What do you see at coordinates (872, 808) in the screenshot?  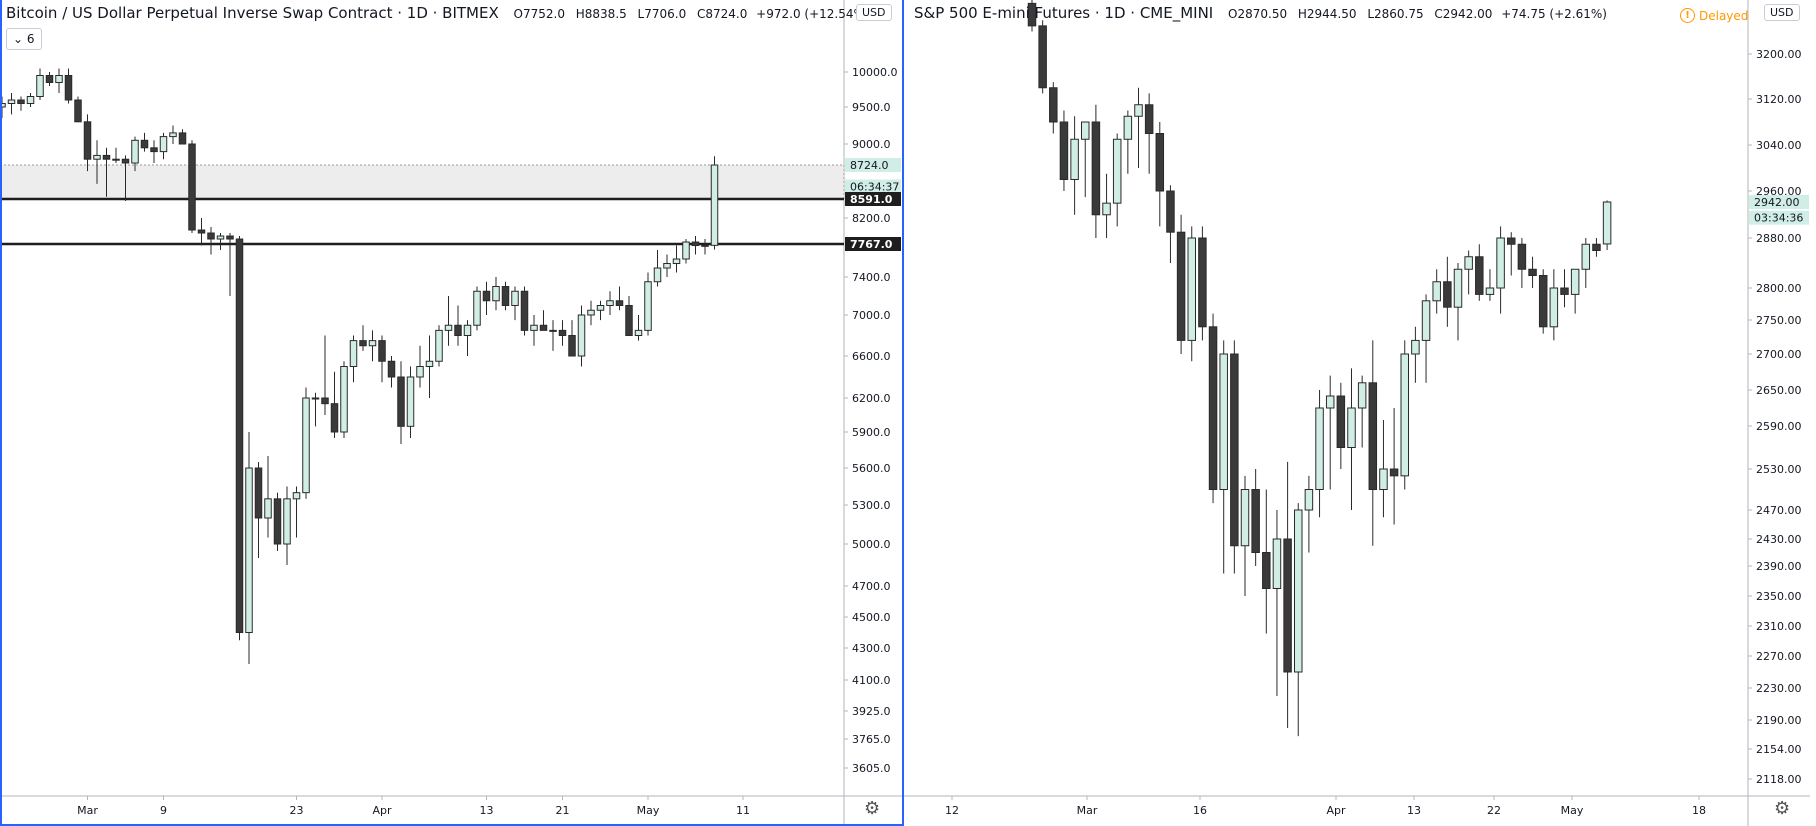 I see `gear-icon: ⚙` at bounding box center [872, 808].